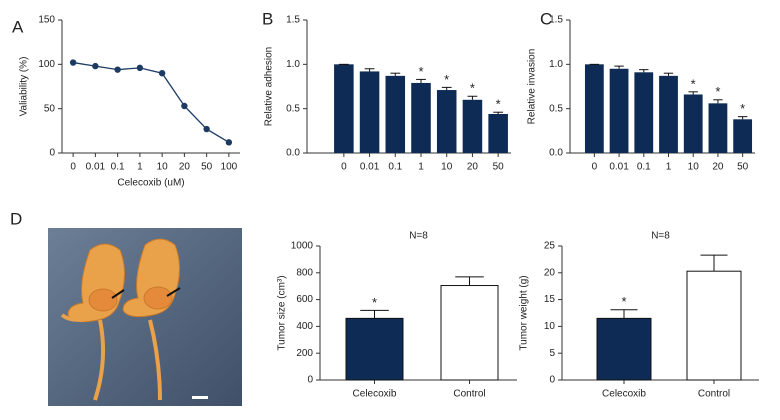 This screenshot has width=780, height=420. What do you see at coordinates (16, 218) in the screenshot?
I see `panel-letter: D` at bounding box center [16, 218].